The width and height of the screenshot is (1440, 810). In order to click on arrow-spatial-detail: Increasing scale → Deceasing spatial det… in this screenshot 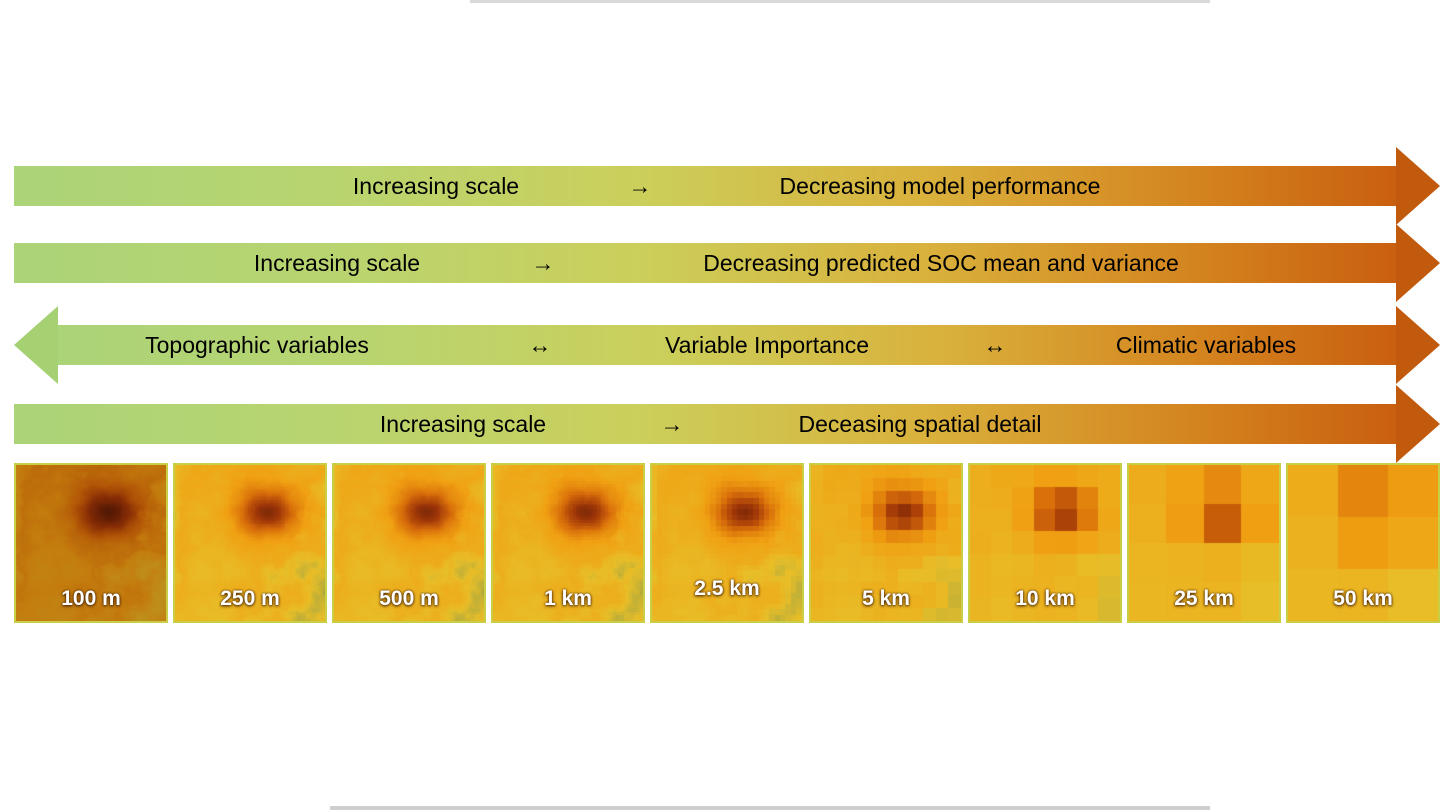, I will do `click(727, 424)`.